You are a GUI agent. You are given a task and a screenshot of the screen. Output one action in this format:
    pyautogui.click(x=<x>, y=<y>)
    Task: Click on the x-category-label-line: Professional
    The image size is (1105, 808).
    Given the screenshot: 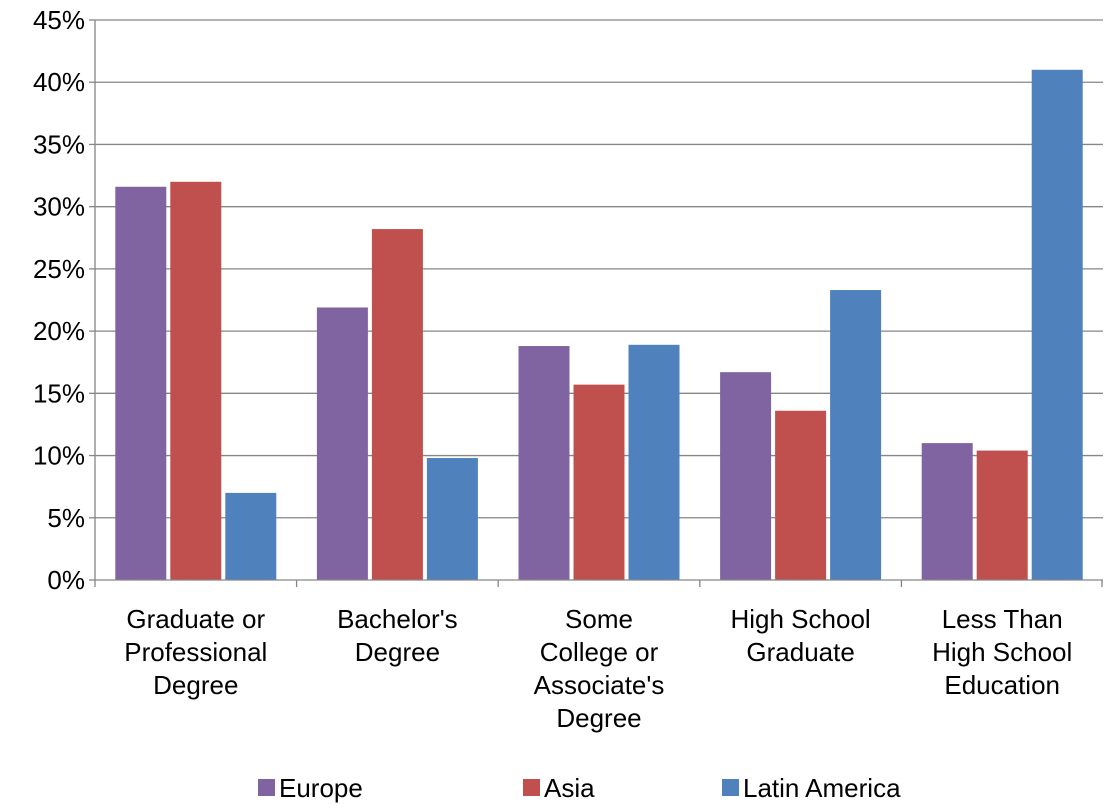 What is the action you would take?
    pyautogui.click(x=195, y=652)
    